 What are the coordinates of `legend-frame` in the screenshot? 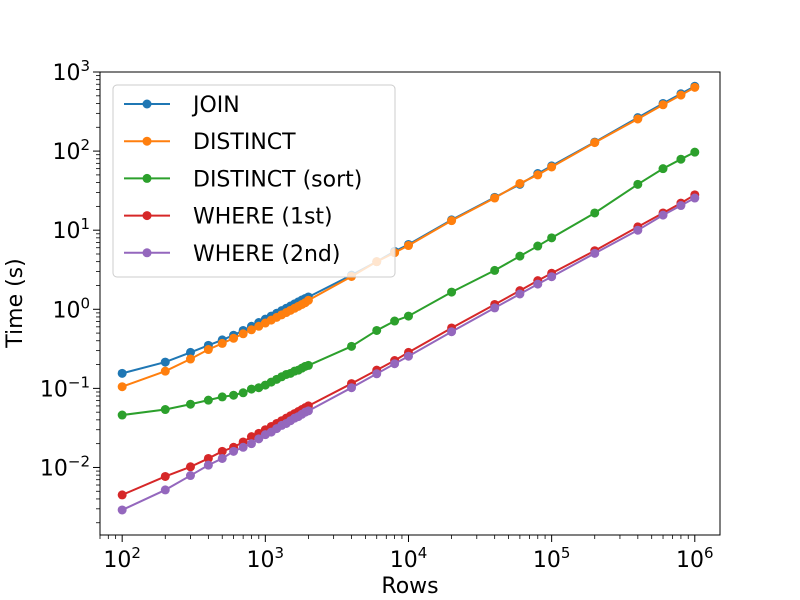 It's located at (254, 181).